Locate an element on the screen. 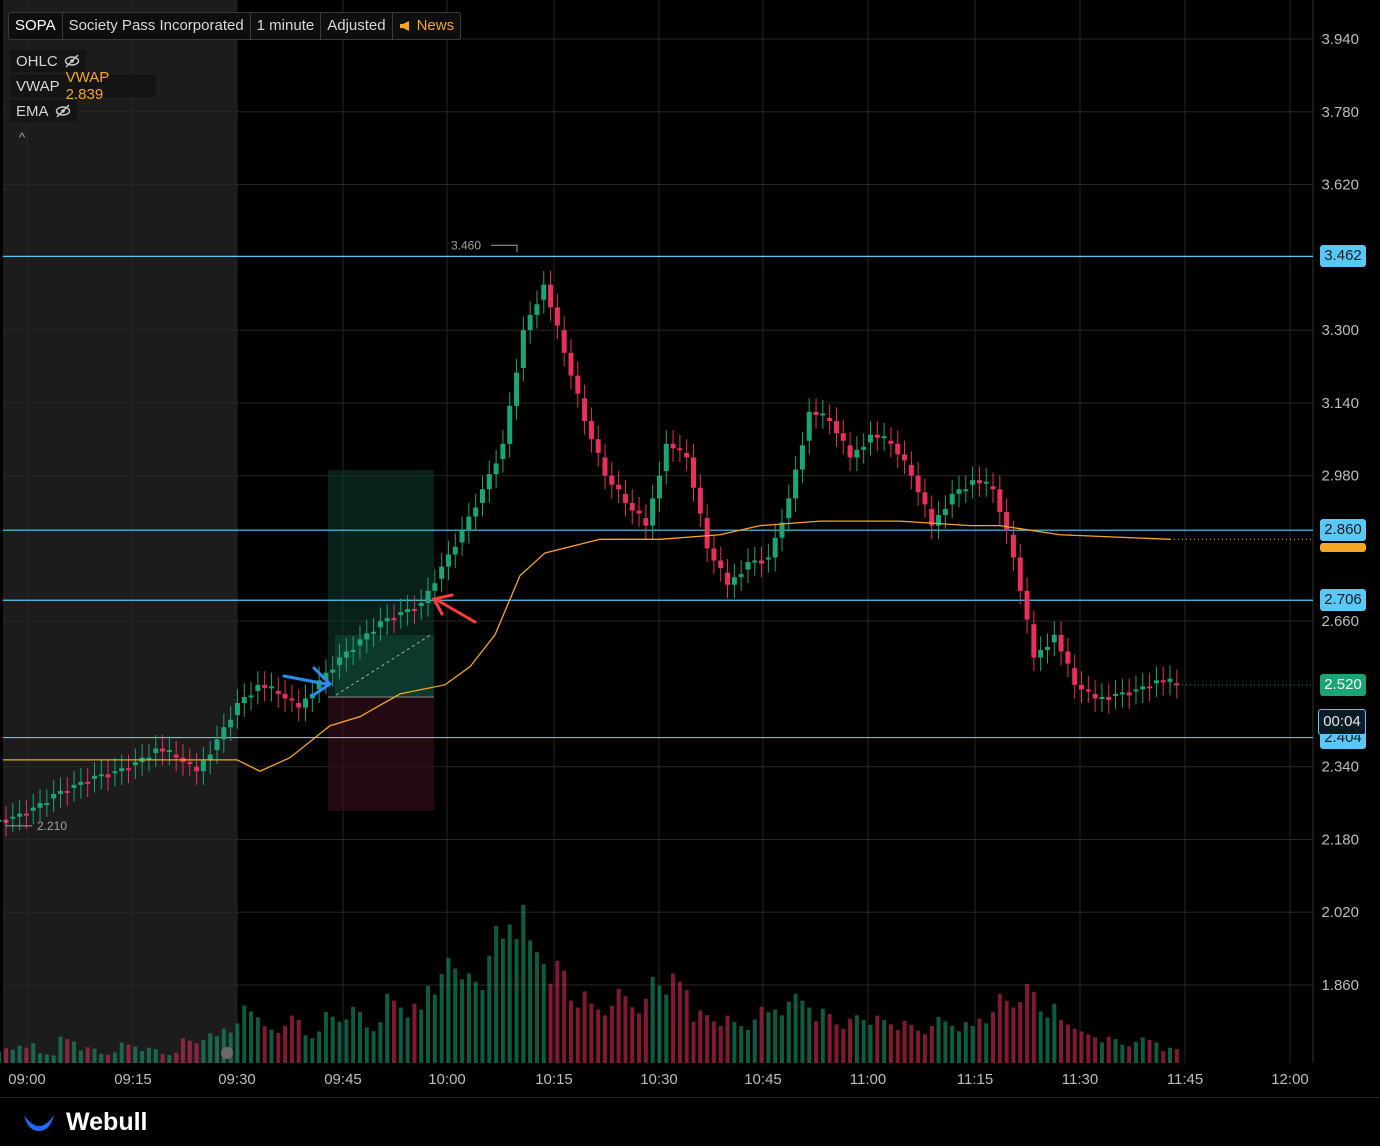 The width and height of the screenshot is (1380, 1146). indicator-ema: EMA is located at coordinates (43, 111).